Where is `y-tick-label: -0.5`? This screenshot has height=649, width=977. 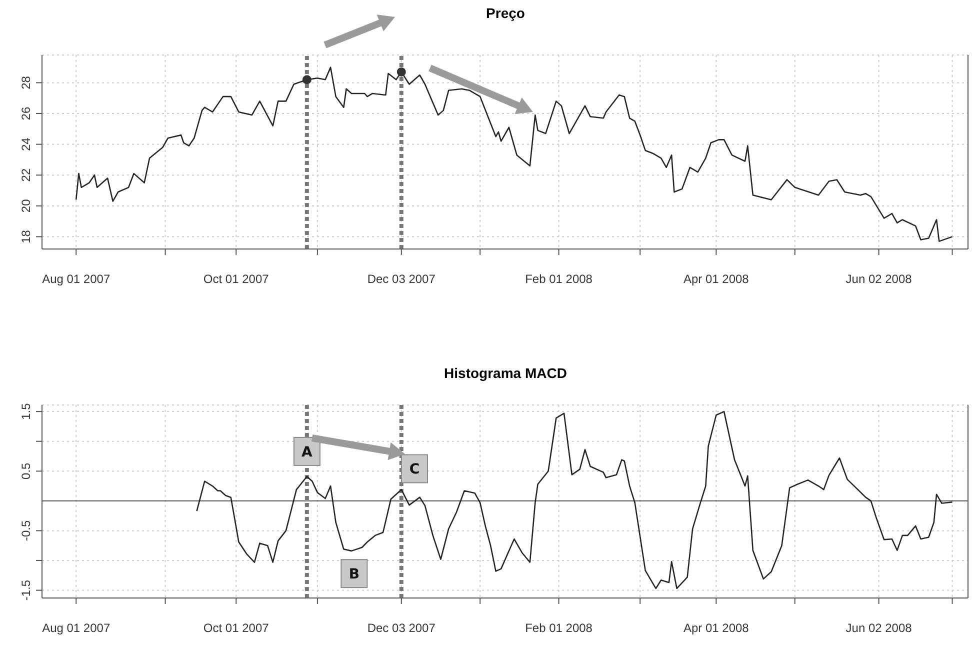 y-tick-label: -0.5 is located at coordinates (26, 531).